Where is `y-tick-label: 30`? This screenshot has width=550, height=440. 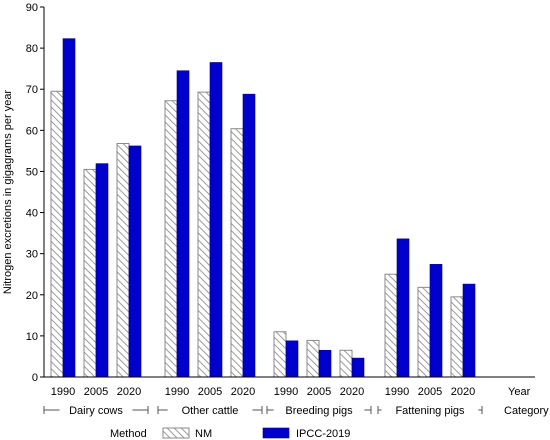
y-tick-label: 30 is located at coordinates (32, 255).